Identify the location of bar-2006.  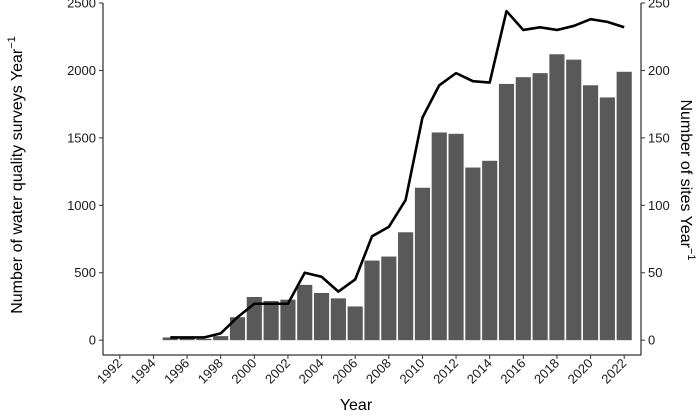
(355, 323).